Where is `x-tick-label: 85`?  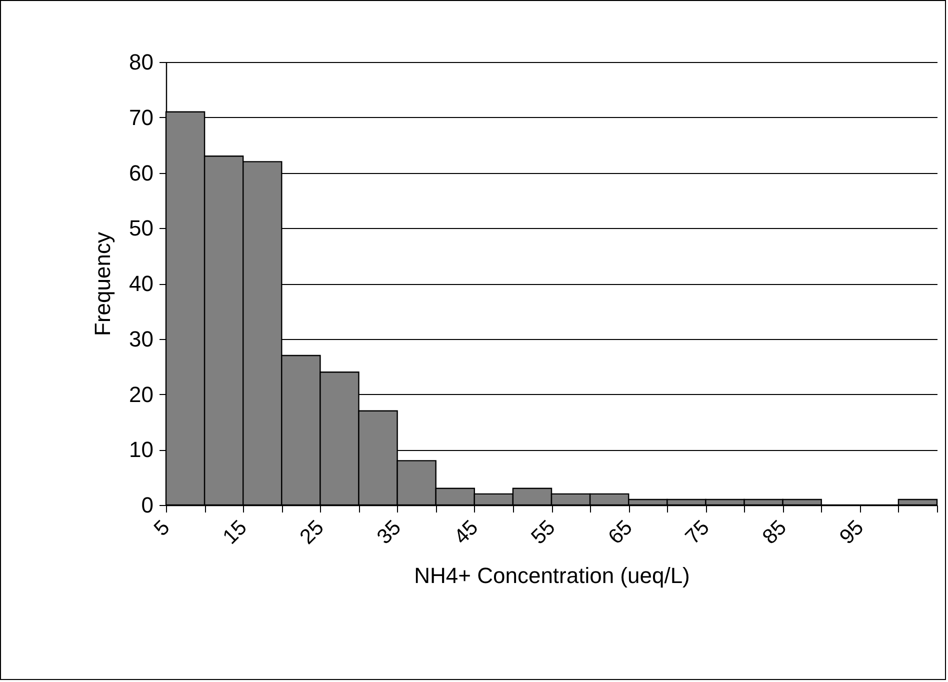
x-tick-label: 85 is located at coordinates (775, 532).